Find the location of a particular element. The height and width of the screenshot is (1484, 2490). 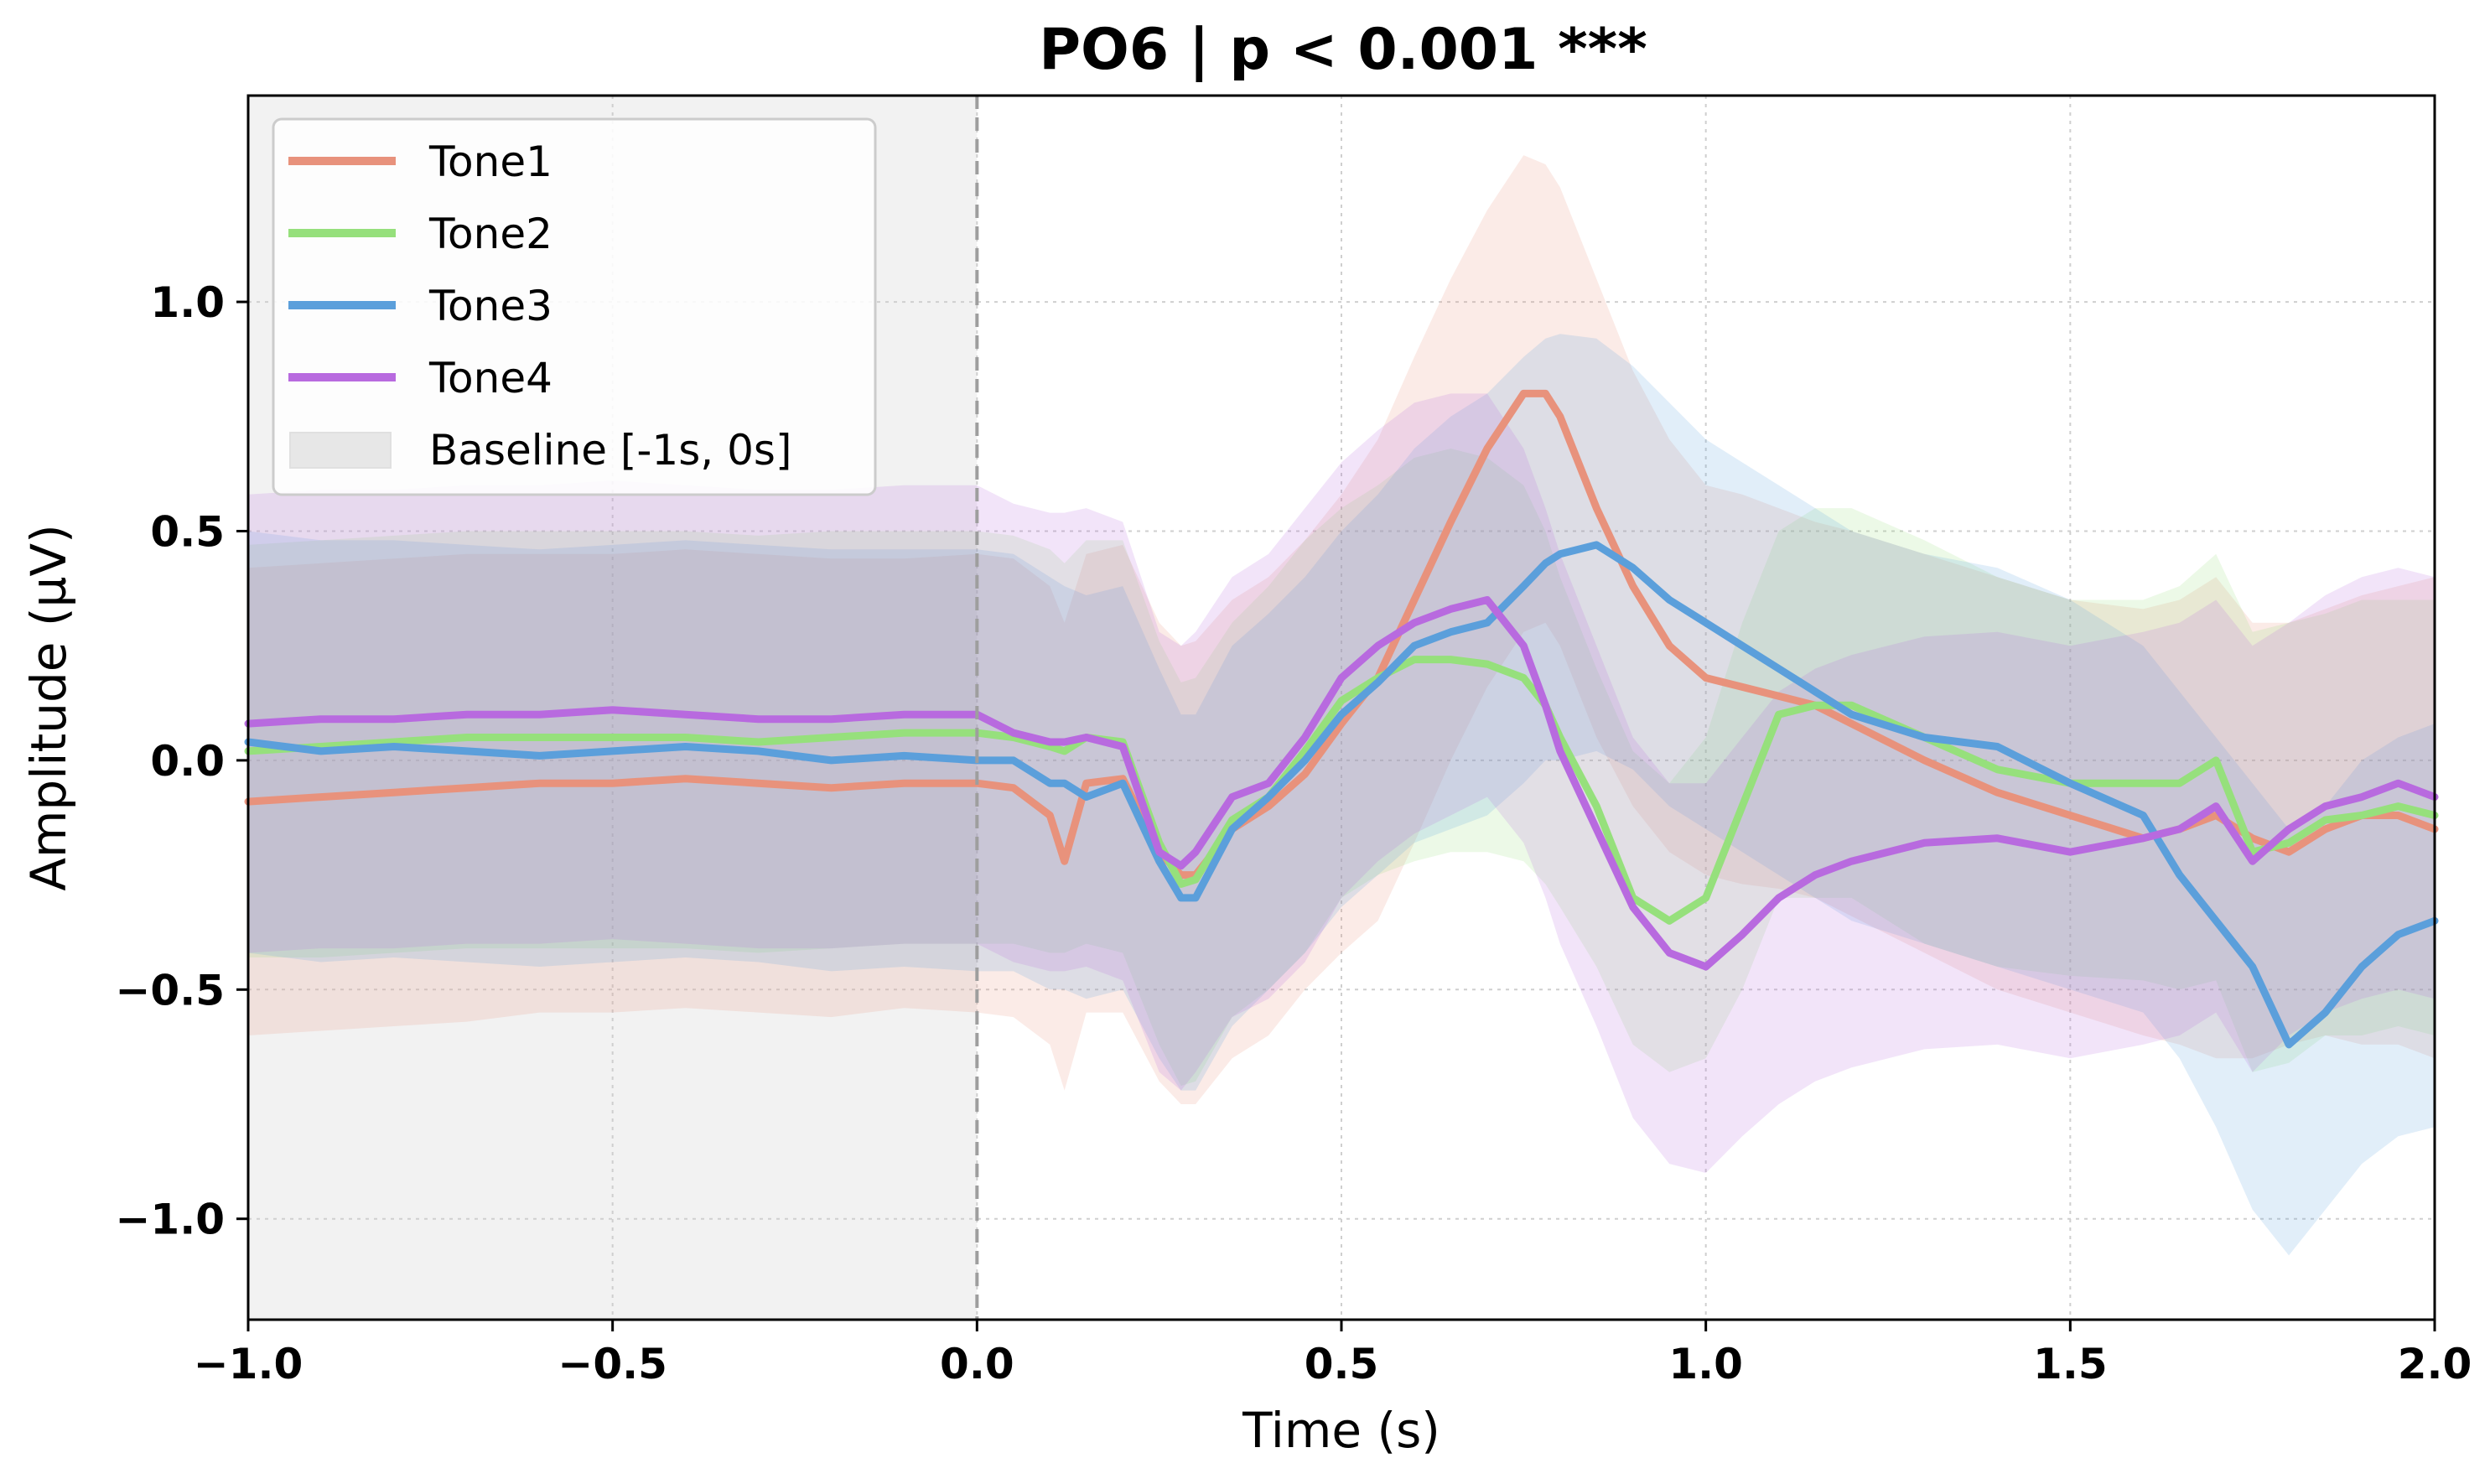

legend: Tone1 Tone2 Tone3 Tone4 Baseline [-1s, 0s] is located at coordinates (574, 306).